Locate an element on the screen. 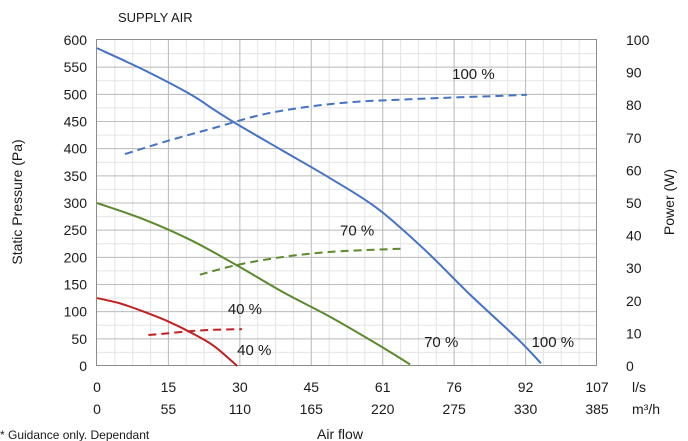  series-line-100-power is located at coordinates (325, 124).